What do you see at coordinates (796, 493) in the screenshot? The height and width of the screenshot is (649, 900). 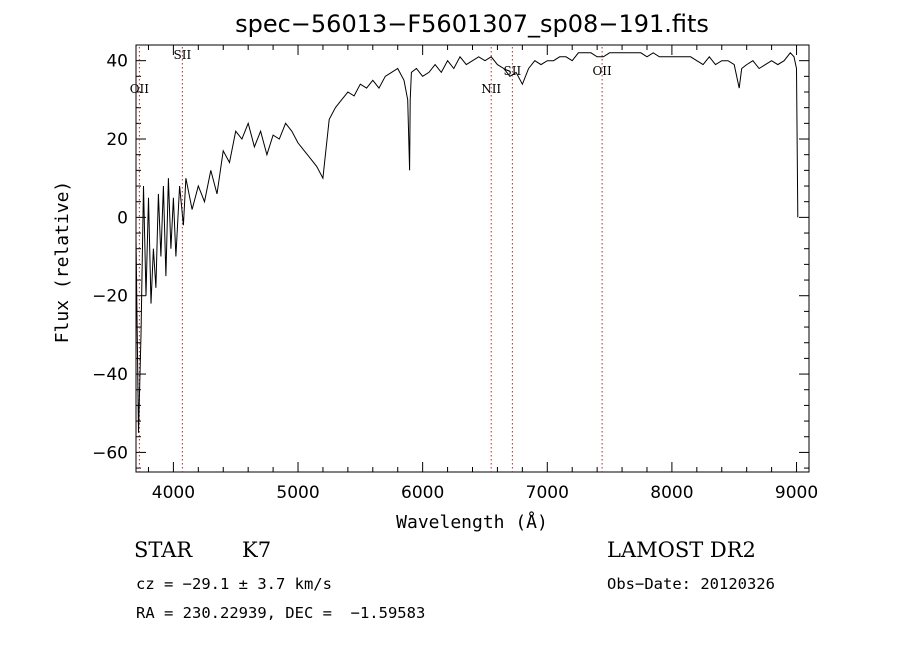 I see `x-tick-label: 9000` at bounding box center [796, 493].